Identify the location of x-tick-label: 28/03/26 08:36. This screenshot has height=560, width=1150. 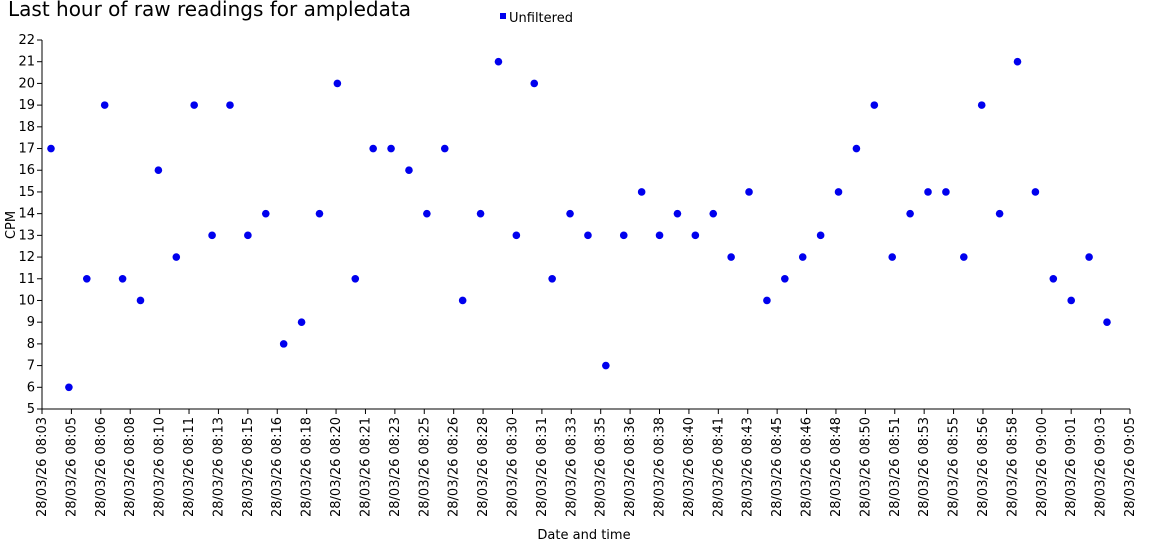
(630, 467).